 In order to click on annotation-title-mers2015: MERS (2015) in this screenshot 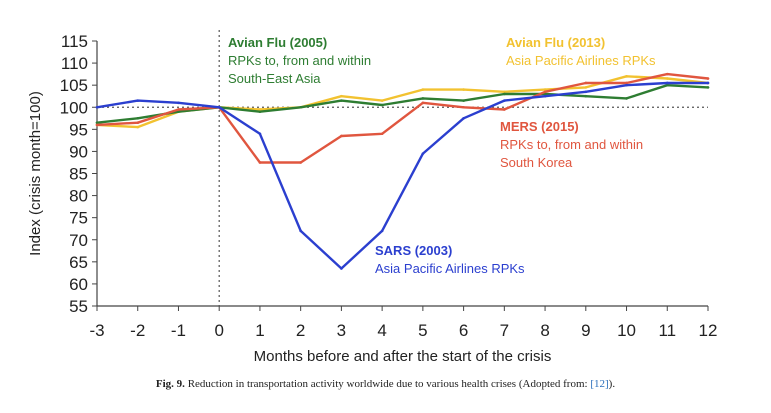, I will do `click(539, 126)`.